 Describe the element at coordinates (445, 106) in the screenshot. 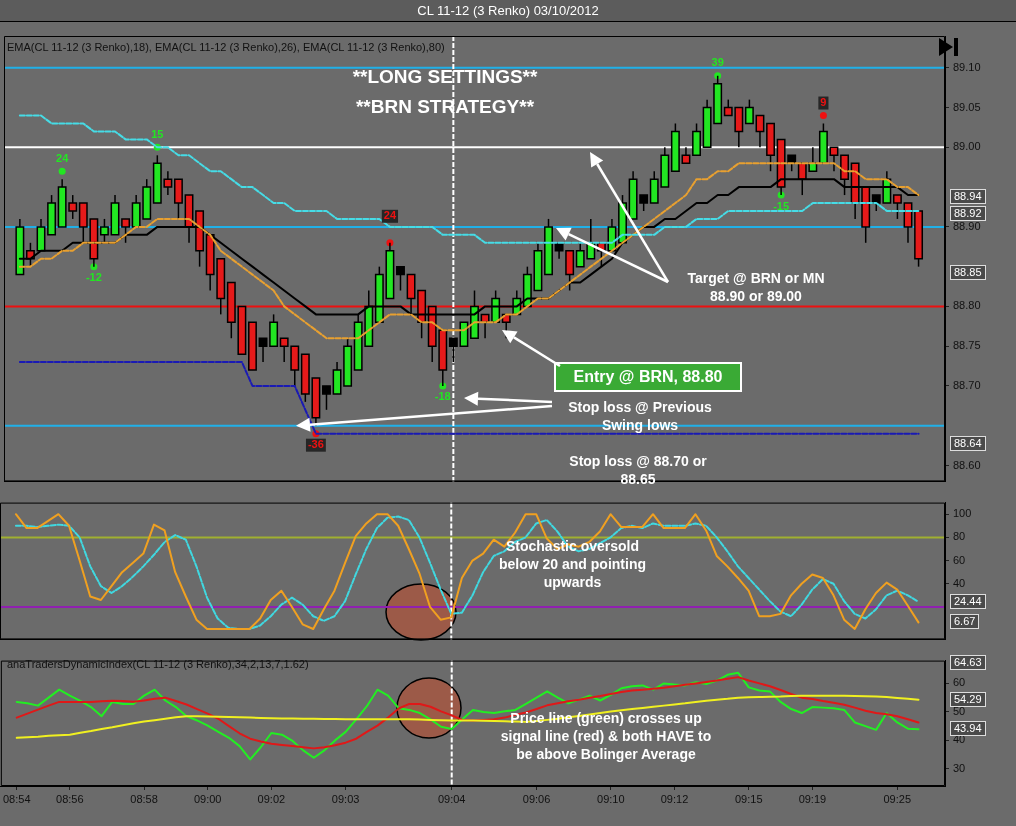

I see `annotation: **BRN STRATEGY**` at that location.